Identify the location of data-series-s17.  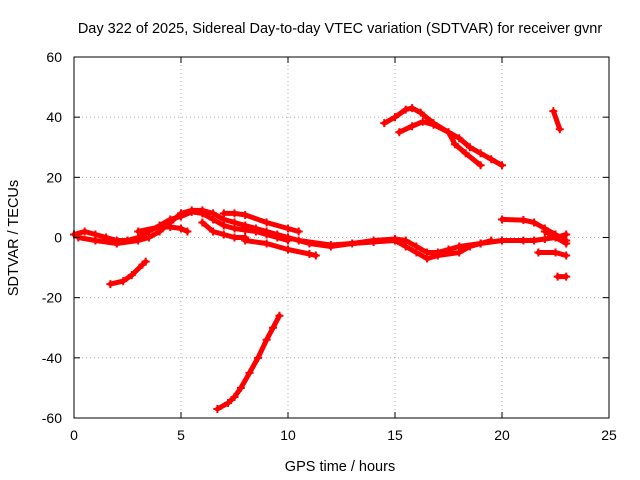
(128, 273).